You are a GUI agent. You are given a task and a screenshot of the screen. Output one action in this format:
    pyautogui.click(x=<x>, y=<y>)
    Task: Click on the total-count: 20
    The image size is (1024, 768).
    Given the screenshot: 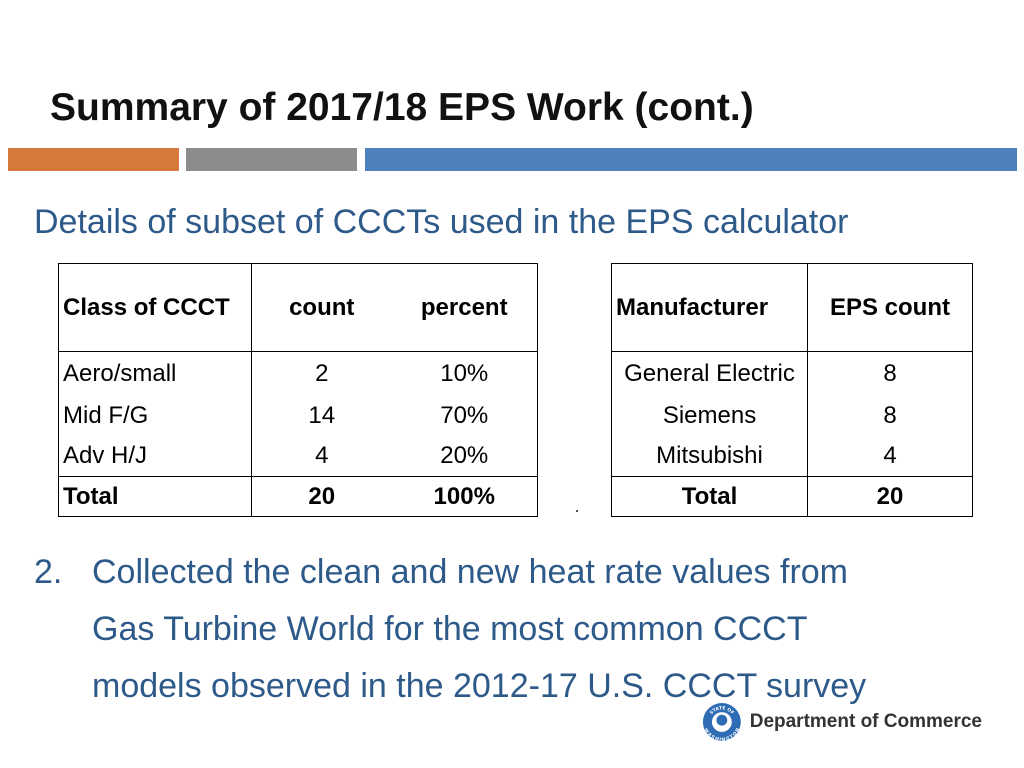 What is the action you would take?
    pyautogui.click(x=321, y=496)
    